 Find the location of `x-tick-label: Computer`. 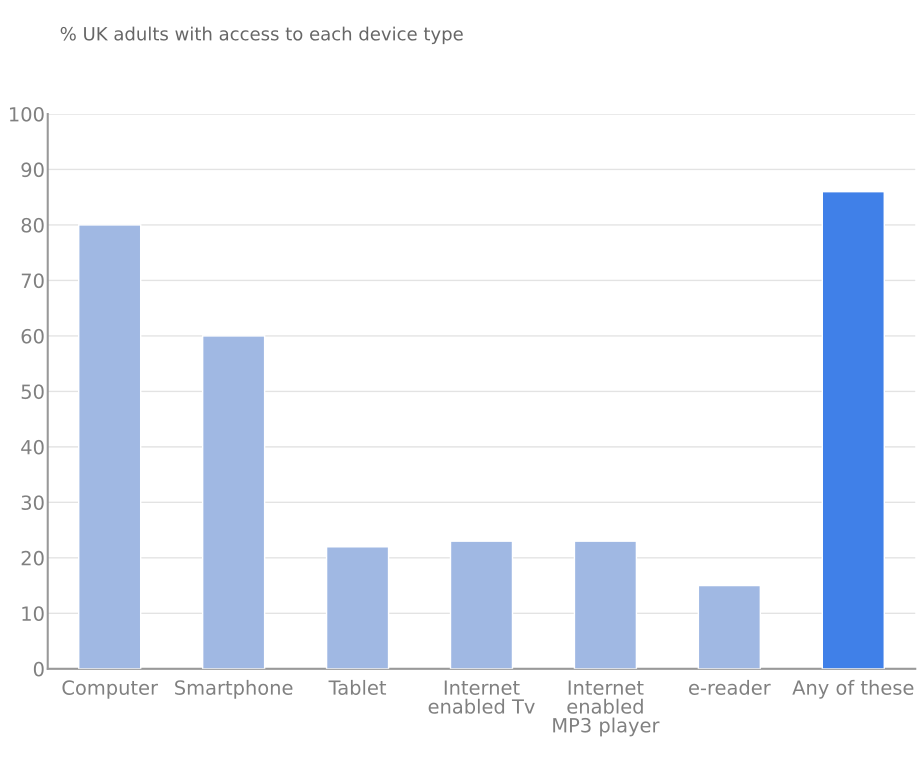

x-tick-label: Computer is located at coordinates (110, 689).